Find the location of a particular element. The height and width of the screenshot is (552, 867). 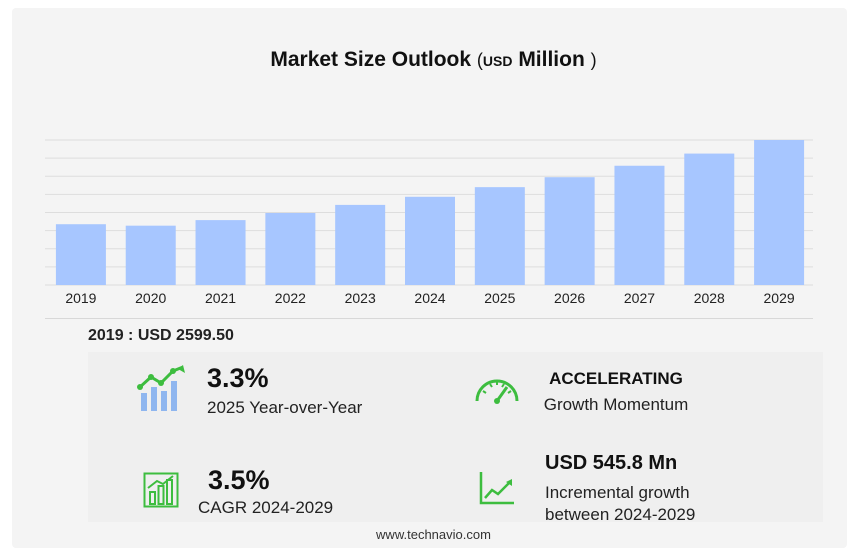

title-unit-suffix: Million is located at coordinates (551, 59).